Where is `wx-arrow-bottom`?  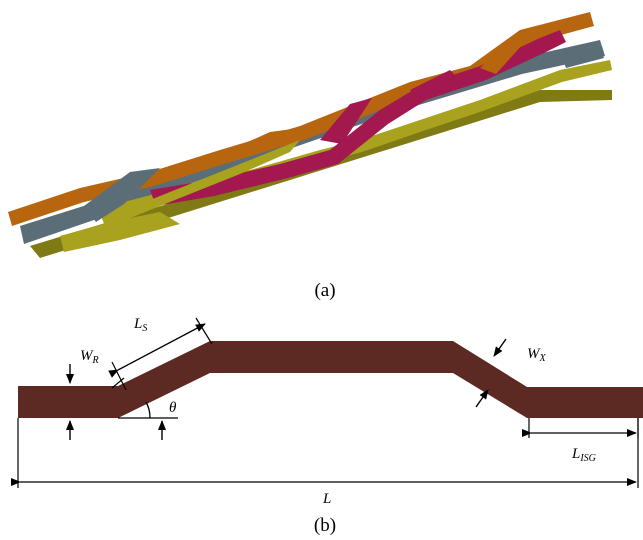
wx-arrow-bottom is located at coordinates (482, 398).